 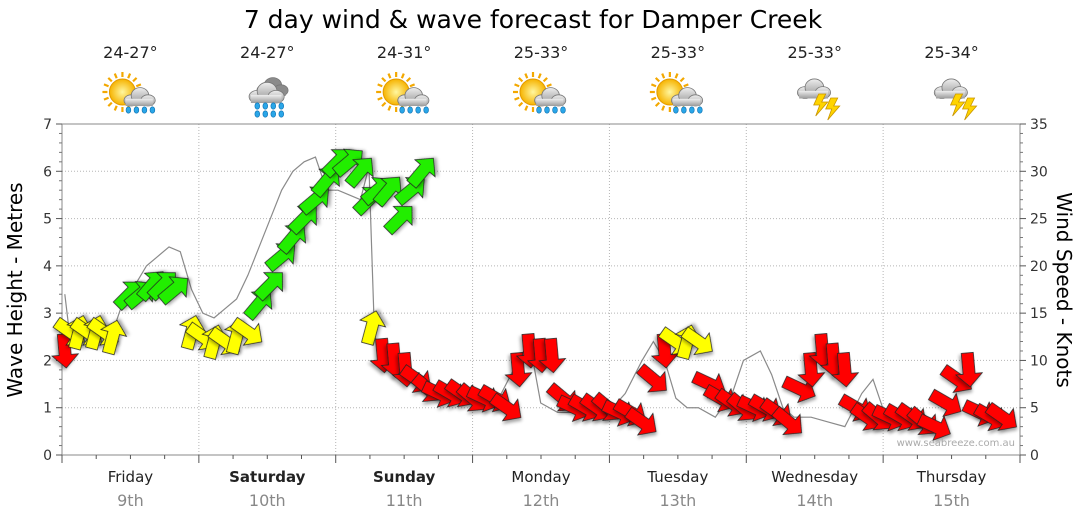 I want to click on y2-tick-label: 25, so click(x=1039, y=220).